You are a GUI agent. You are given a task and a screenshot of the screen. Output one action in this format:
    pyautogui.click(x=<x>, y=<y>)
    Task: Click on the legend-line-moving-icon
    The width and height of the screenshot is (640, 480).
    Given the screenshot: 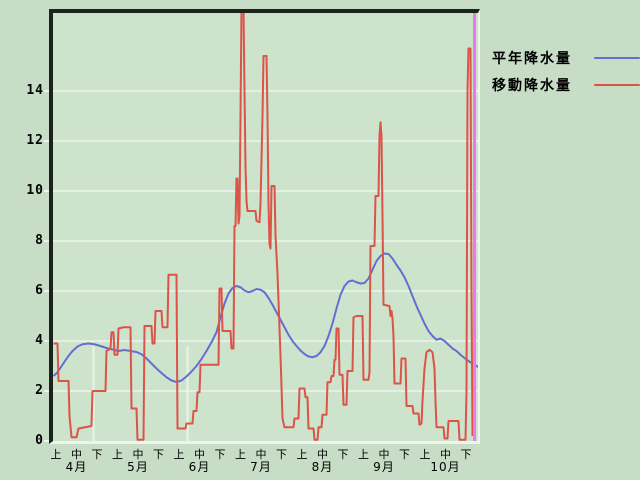 What is the action you would take?
    pyautogui.click(x=617, y=84)
    